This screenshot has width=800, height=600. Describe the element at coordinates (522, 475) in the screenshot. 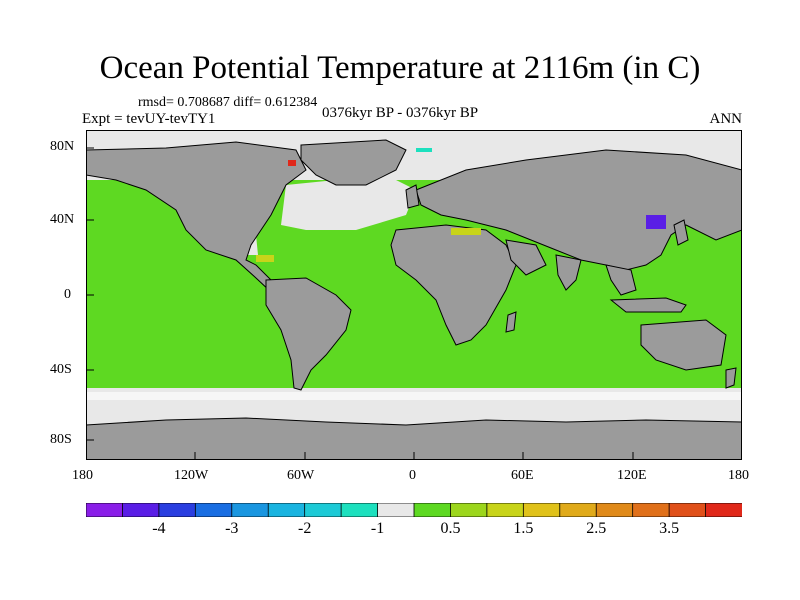

I see `lon-tick-60e: 60E` at that location.